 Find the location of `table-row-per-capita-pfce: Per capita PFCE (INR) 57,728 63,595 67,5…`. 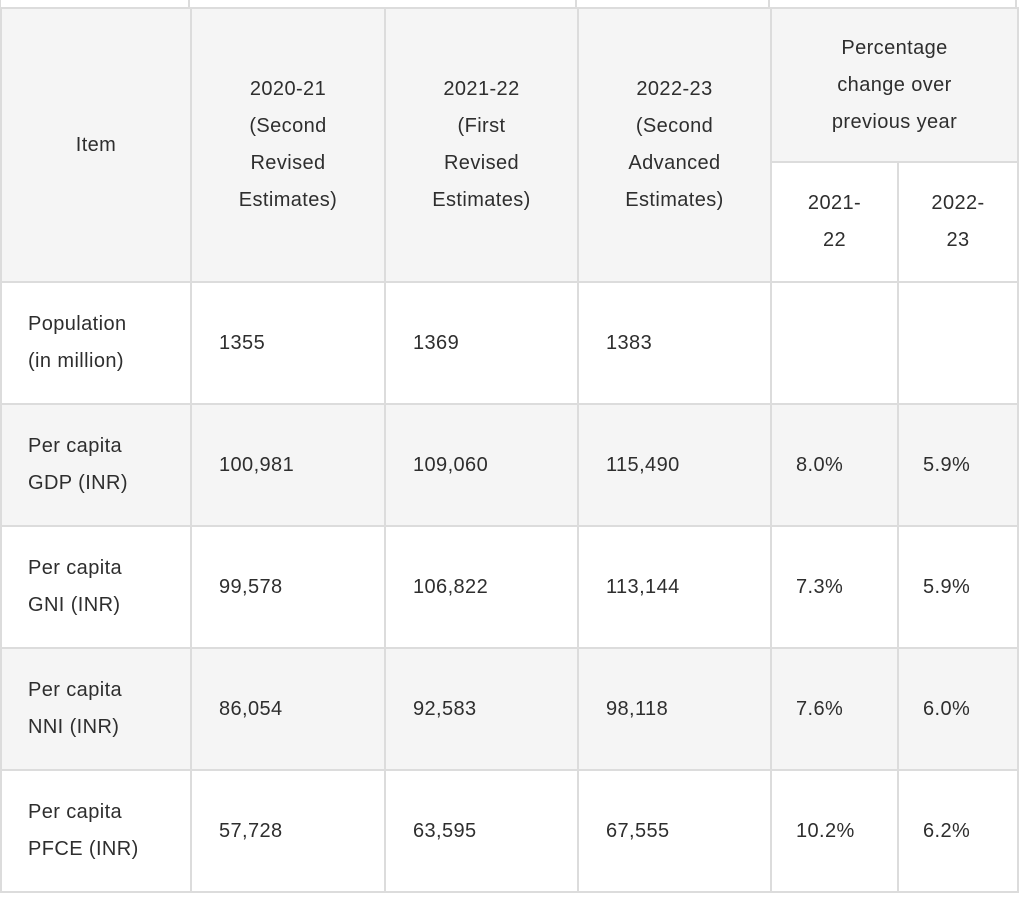

table-row-per-capita-pfce: Per capita PFCE (INR) 57,728 63,595 67,5… is located at coordinates (510, 831).